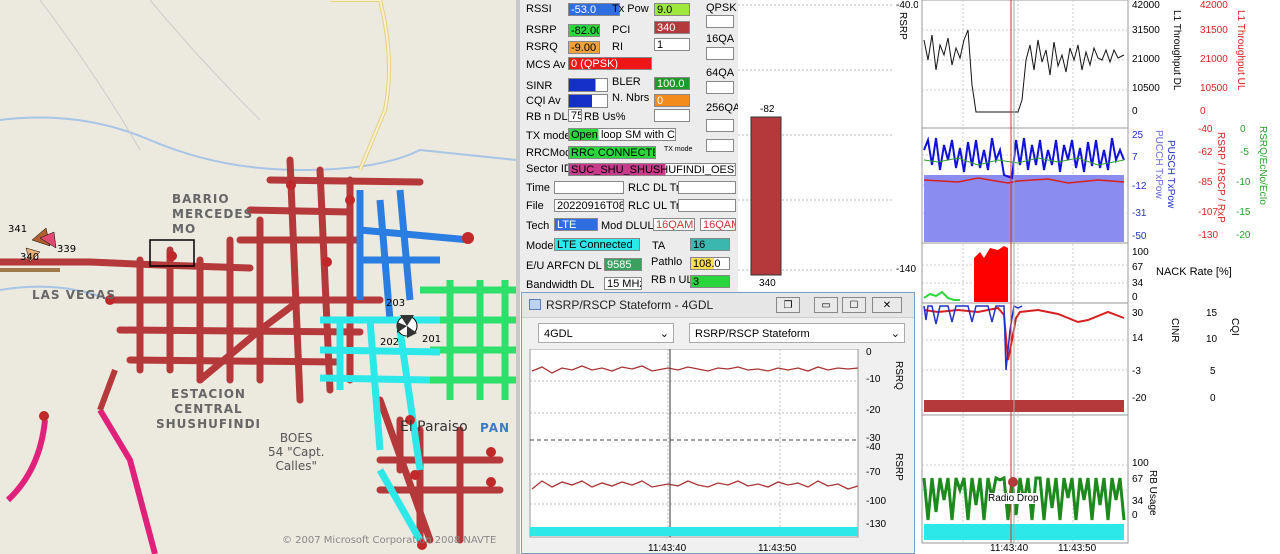 The image size is (1280, 554). What do you see at coordinates (1220, 177) in the screenshot?
I see `rsrp-rscp-label: RSRP / RSCP / RxP` at bounding box center [1220, 177].